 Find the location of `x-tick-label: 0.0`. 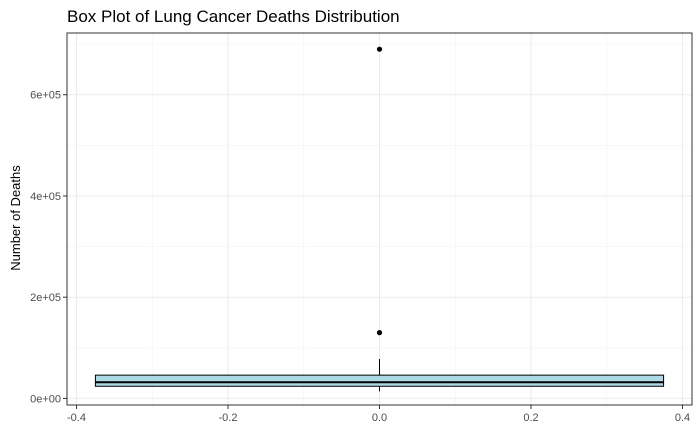

x-tick-label: 0.0 is located at coordinates (379, 418).